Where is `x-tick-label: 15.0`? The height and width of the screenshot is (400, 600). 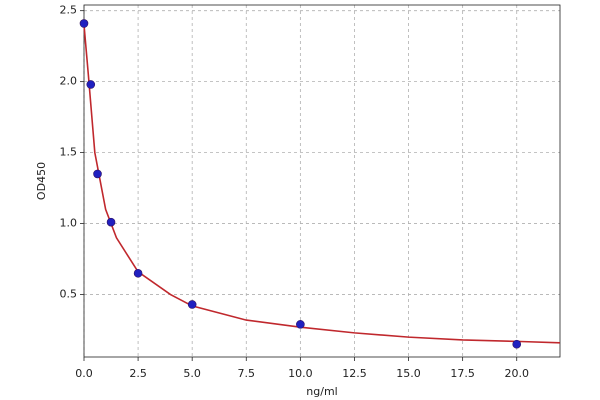 x-tick-label: 15.0 is located at coordinates (408, 373).